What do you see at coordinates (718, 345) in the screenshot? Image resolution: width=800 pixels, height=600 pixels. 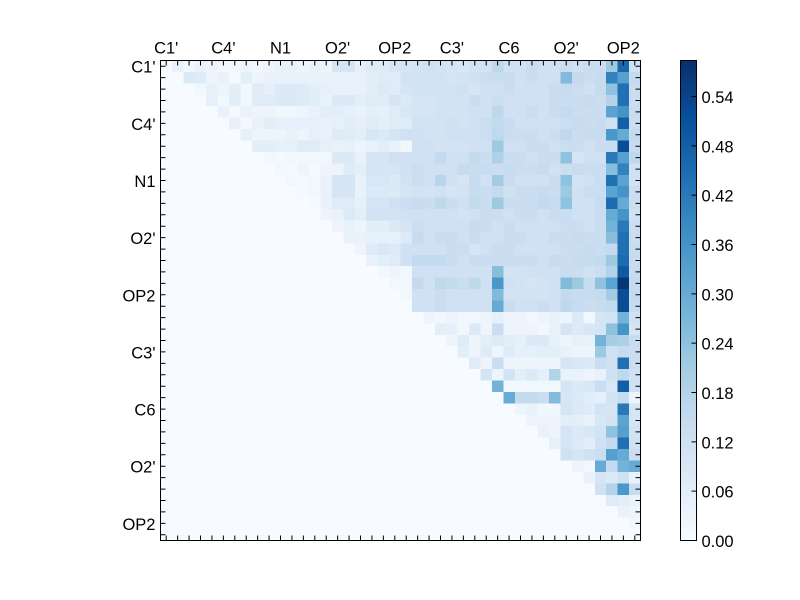 I see `svg-text: 0.24` at bounding box center [718, 345].